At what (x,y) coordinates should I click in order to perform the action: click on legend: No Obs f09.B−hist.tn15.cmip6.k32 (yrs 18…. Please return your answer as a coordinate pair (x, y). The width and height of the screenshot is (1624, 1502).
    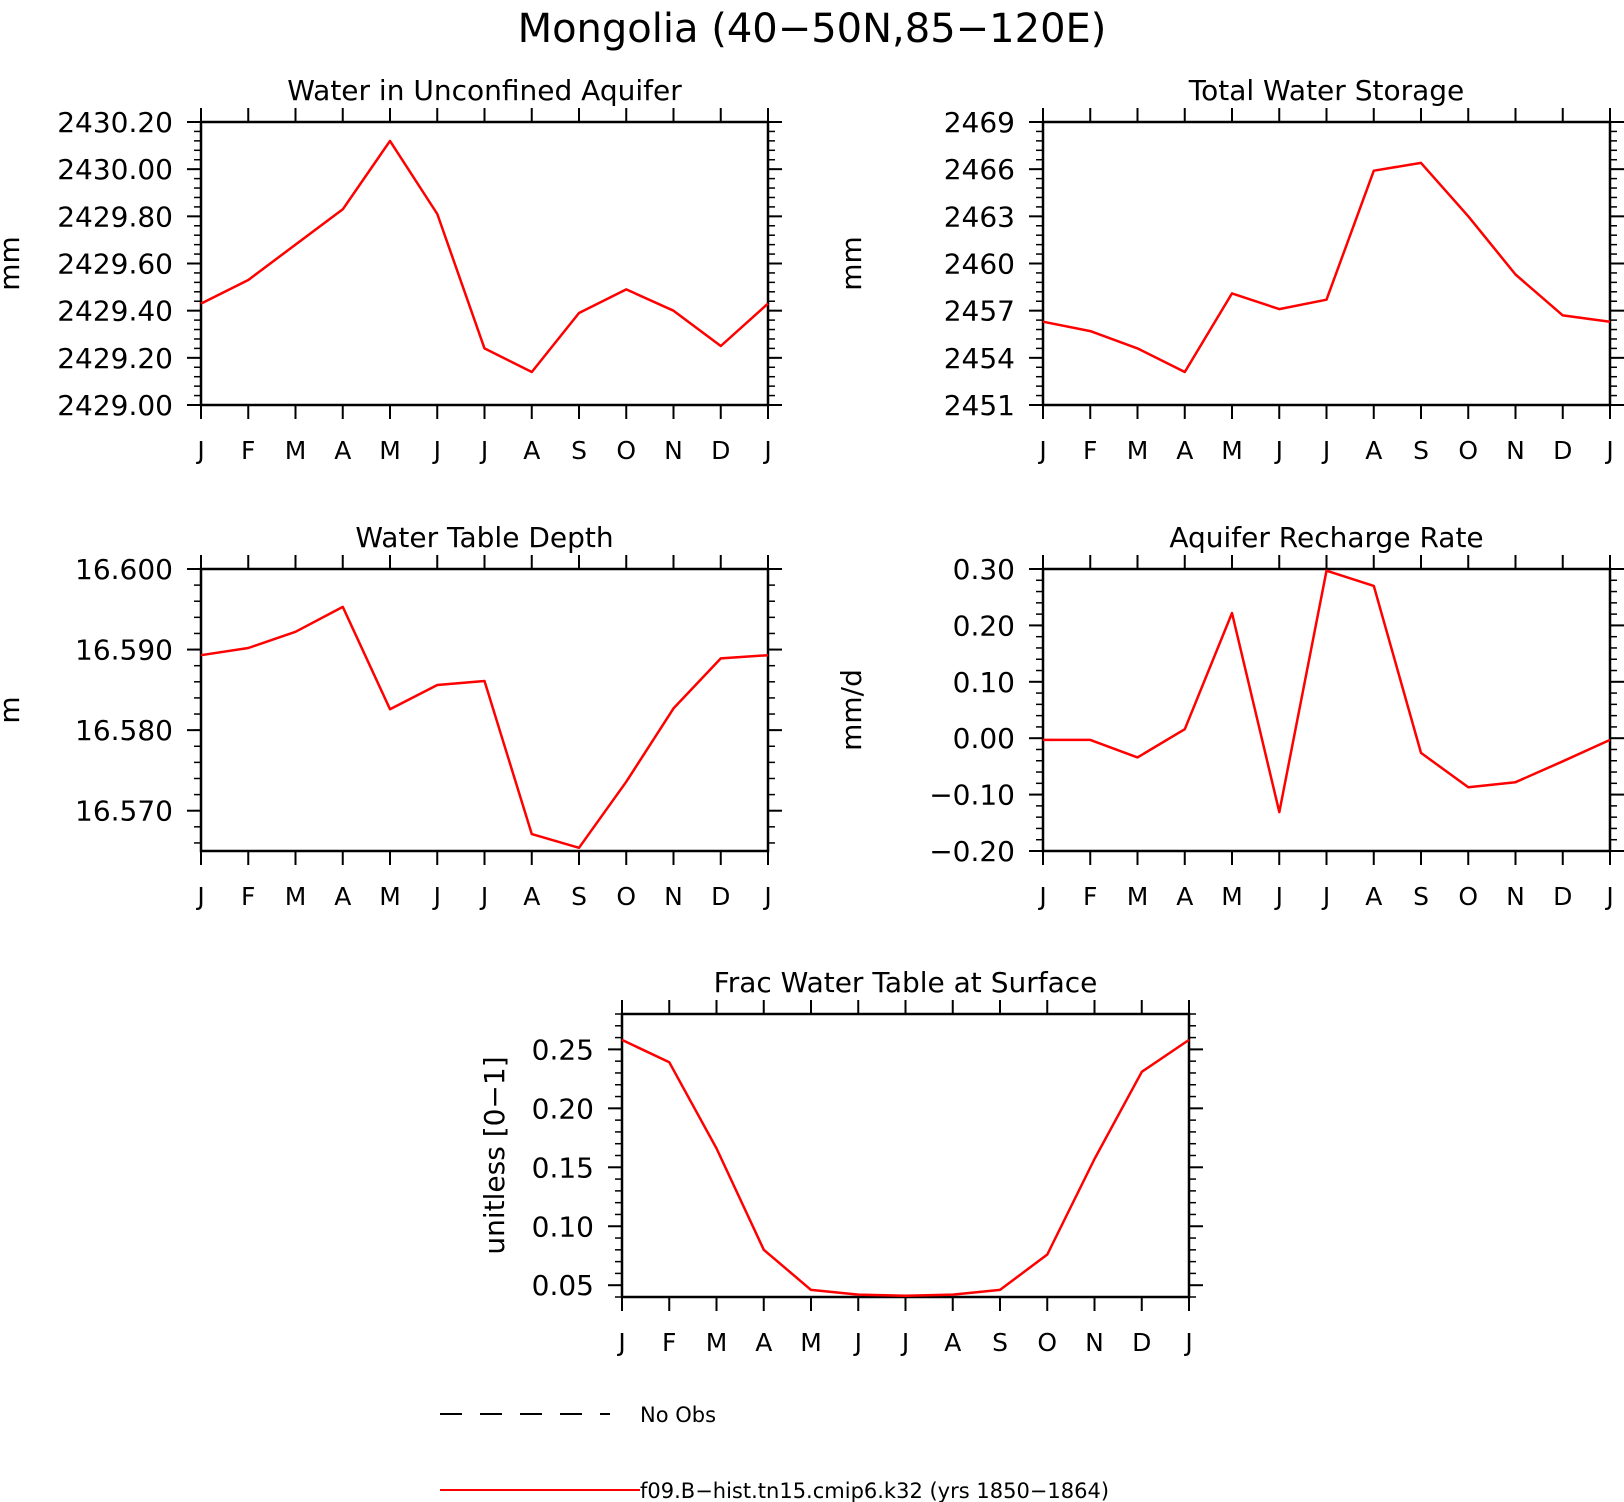
    Looking at the image, I should click on (774, 1452).